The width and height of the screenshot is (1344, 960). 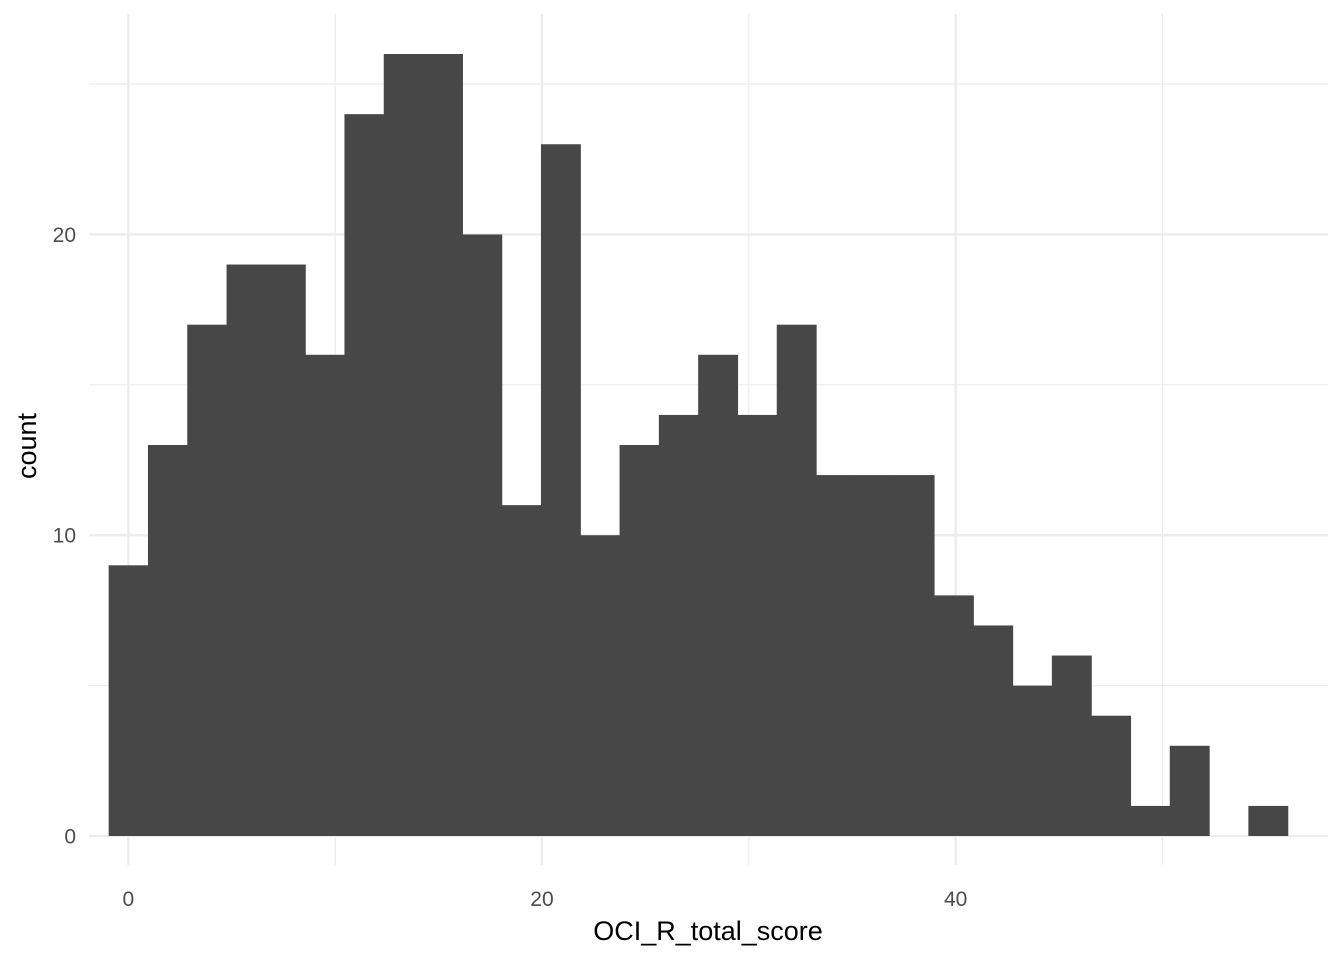 What do you see at coordinates (70, 837) in the screenshot?
I see `y-tick-label: 0` at bounding box center [70, 837].